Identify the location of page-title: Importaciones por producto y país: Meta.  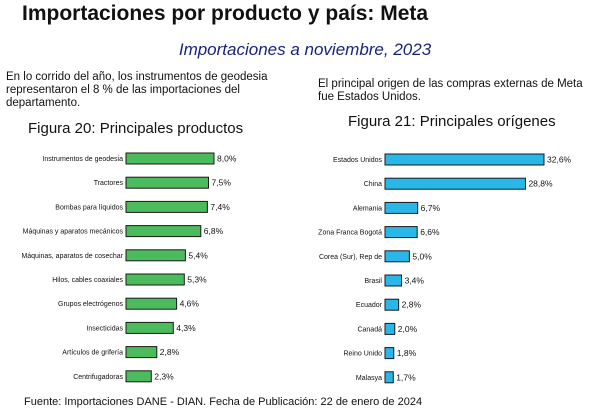
(225, 13).